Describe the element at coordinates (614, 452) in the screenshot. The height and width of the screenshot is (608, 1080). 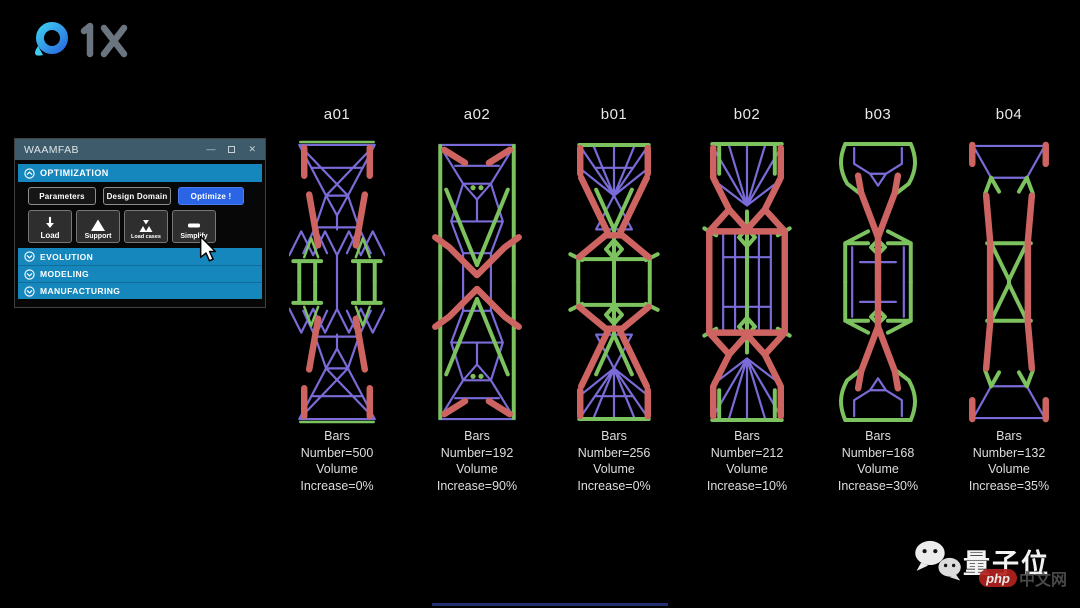
I see `stats-line: Number=256` at that location.